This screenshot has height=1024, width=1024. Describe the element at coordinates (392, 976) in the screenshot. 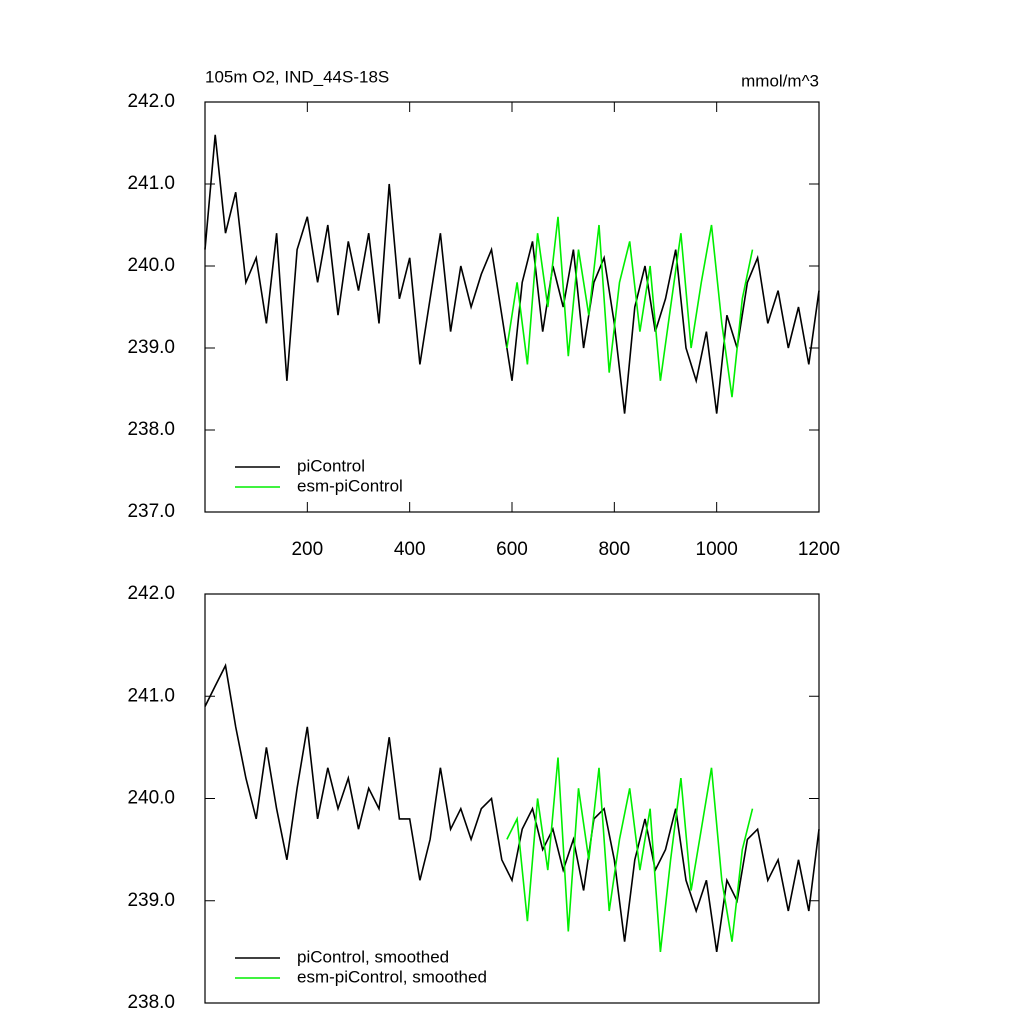

I see `legend-label: esm-piControl, smoothed` at that location.